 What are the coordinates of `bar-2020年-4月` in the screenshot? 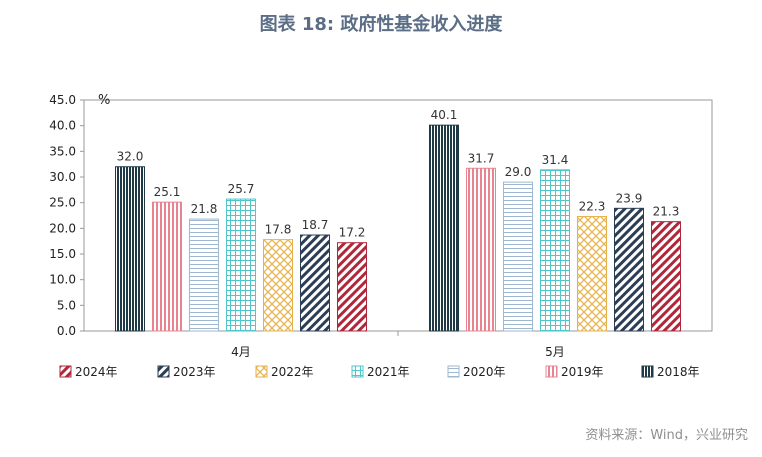 It's located at (204, 275).